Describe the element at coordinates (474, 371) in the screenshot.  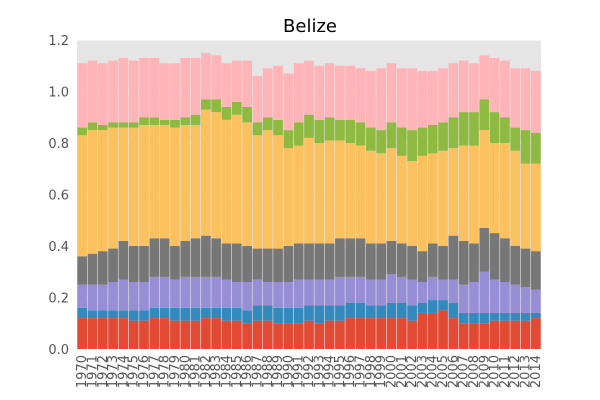
I see `x-tick-label: 2008` at that location.